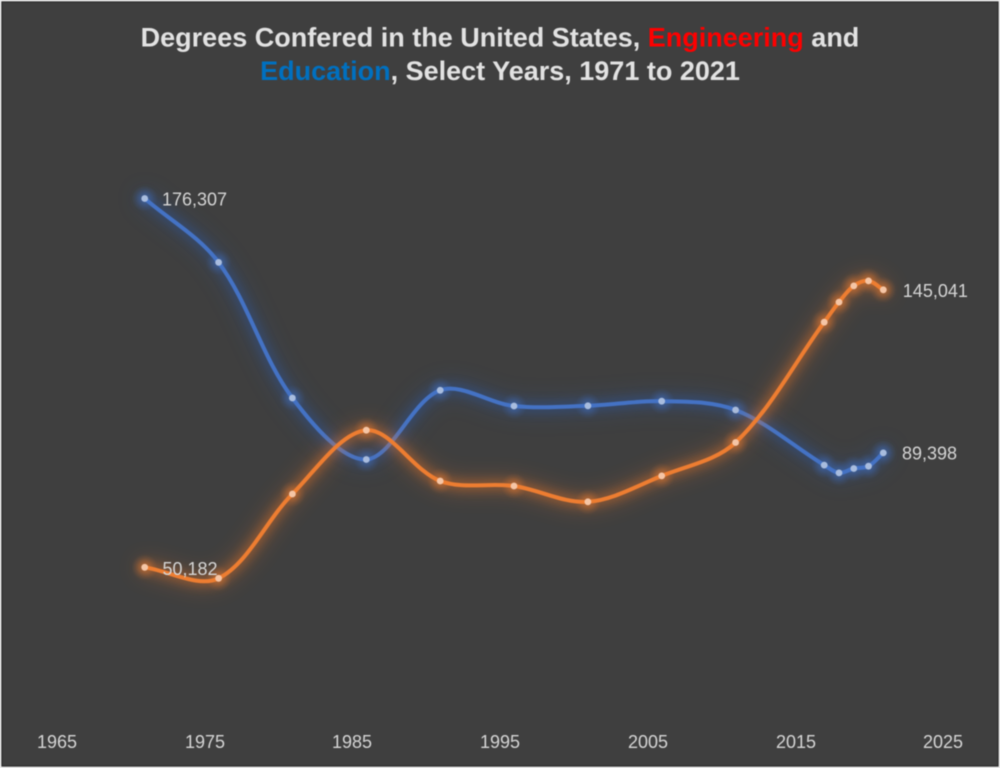  What do you see at coordinates (57, 742) in the screenshot?
I see `svg-text: 1965` at bounding box center [57, 742].